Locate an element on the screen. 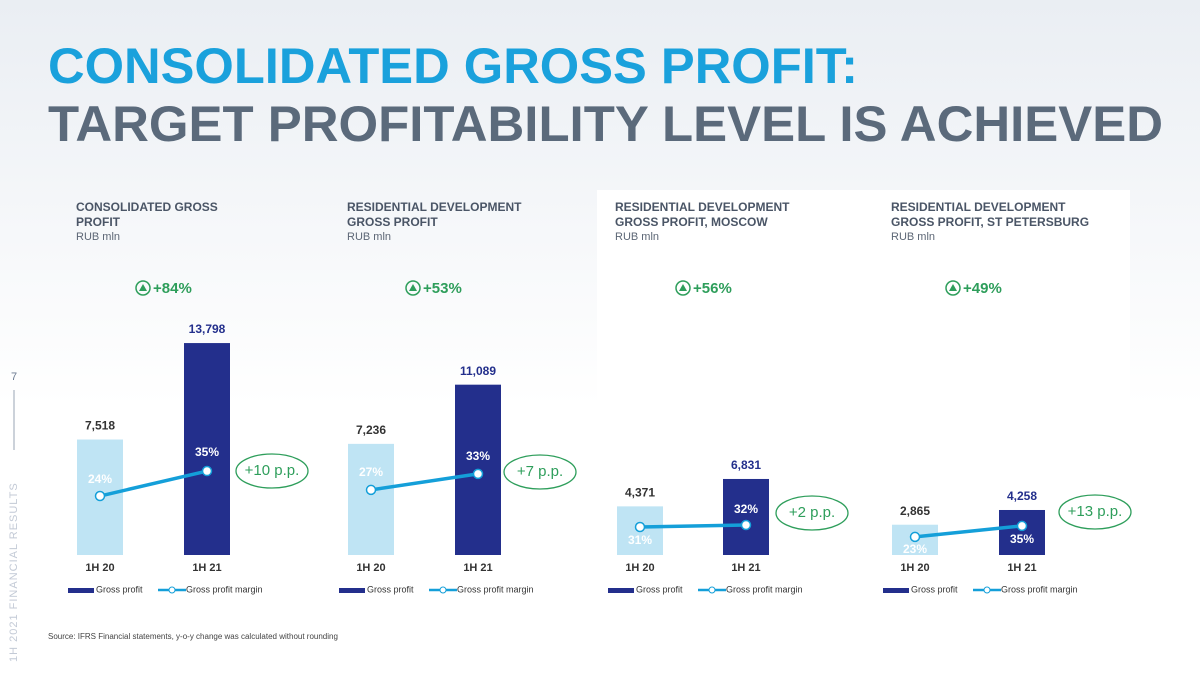 The height and width of the screenshot is (677, 1200). margin-label: 32% is located at coordinates (746, 509).